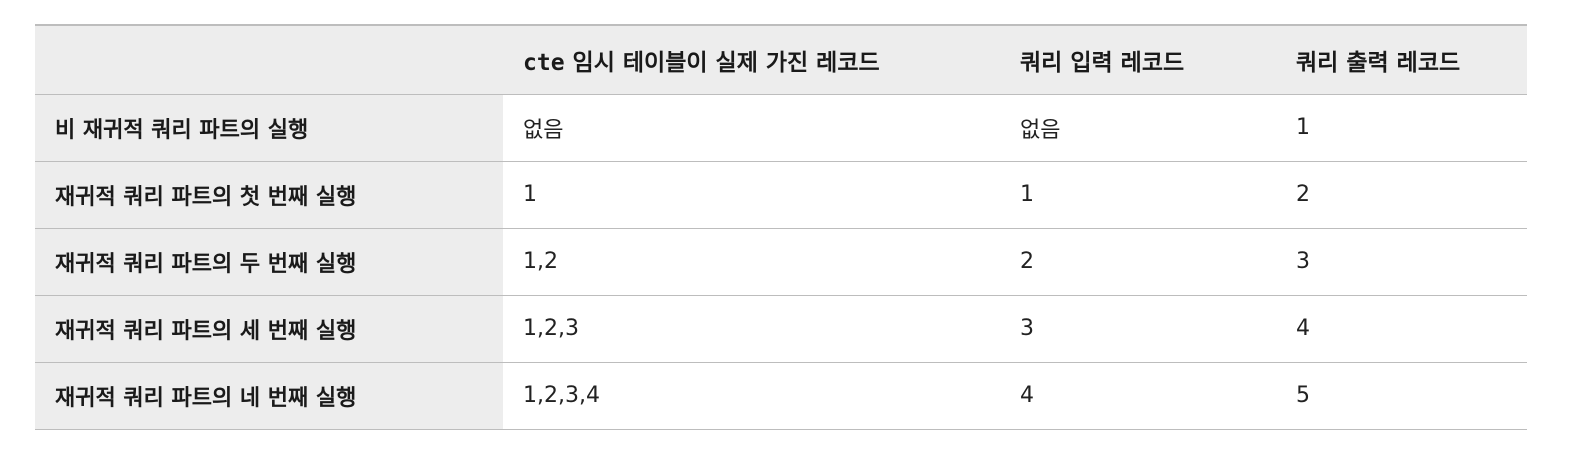  What do you see at coordinates (269, 329) in the screenshot?
I see `row-label: 재귀적 쿼리 파트의 세 번째 실행` at bounding box center [269, 329].